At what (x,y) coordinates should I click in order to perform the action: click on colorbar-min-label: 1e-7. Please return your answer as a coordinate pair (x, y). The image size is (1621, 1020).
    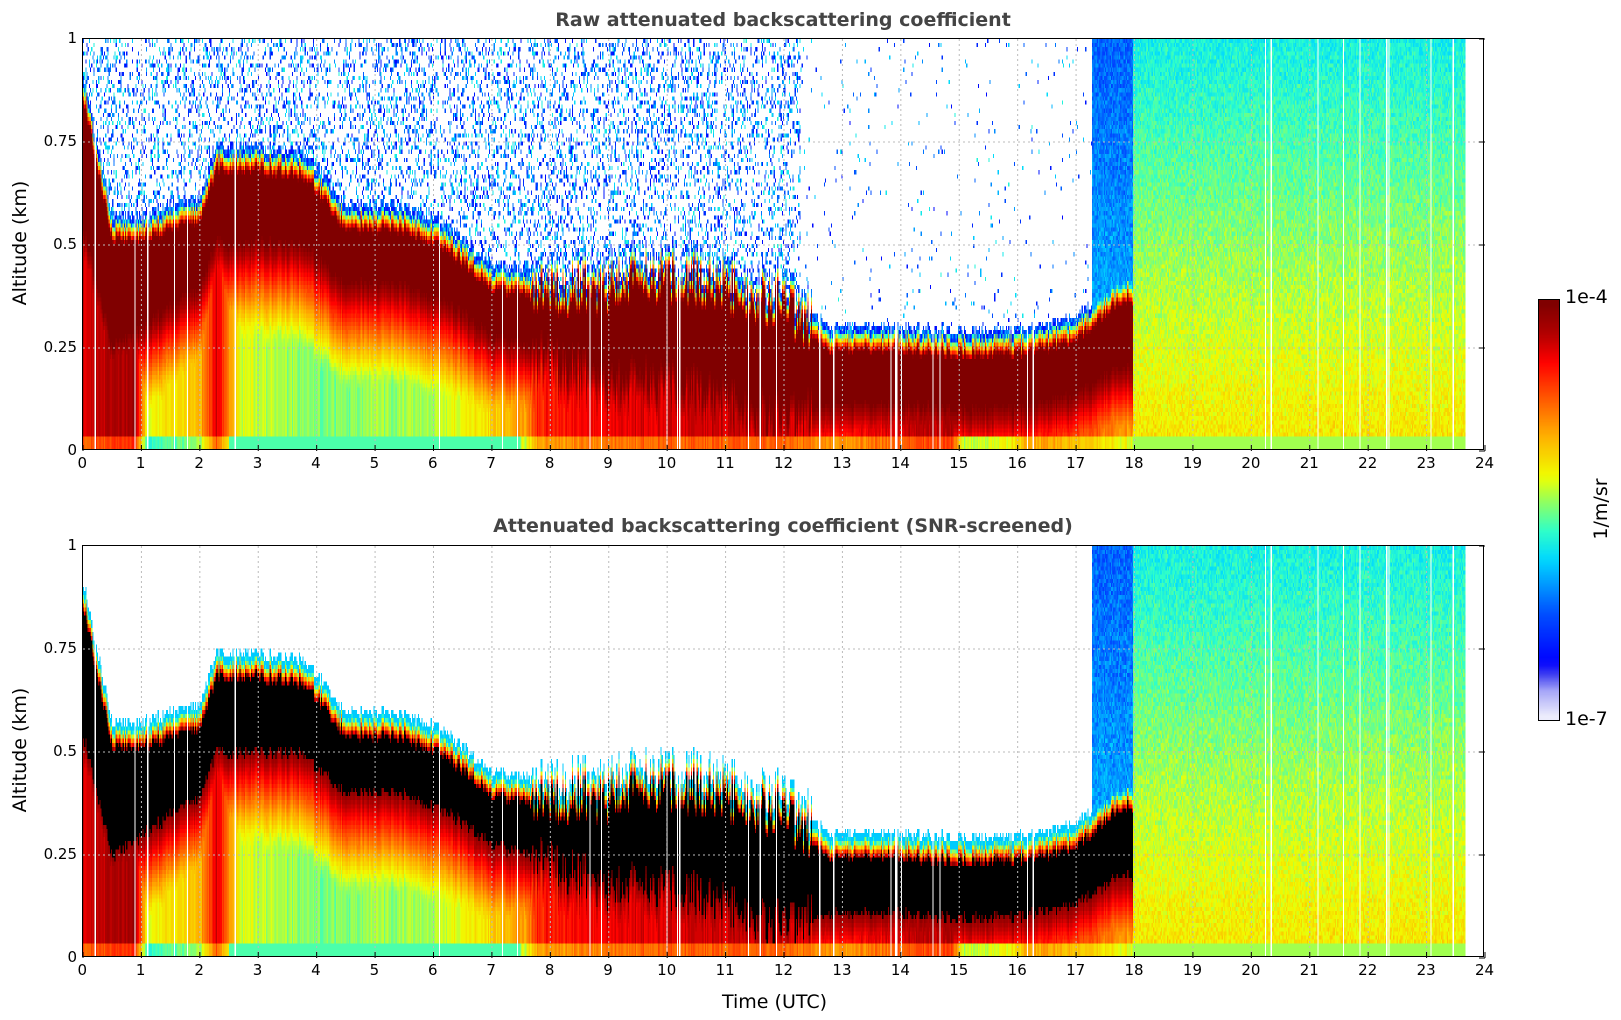
    Looking at the image, I should click on (1586, 719).